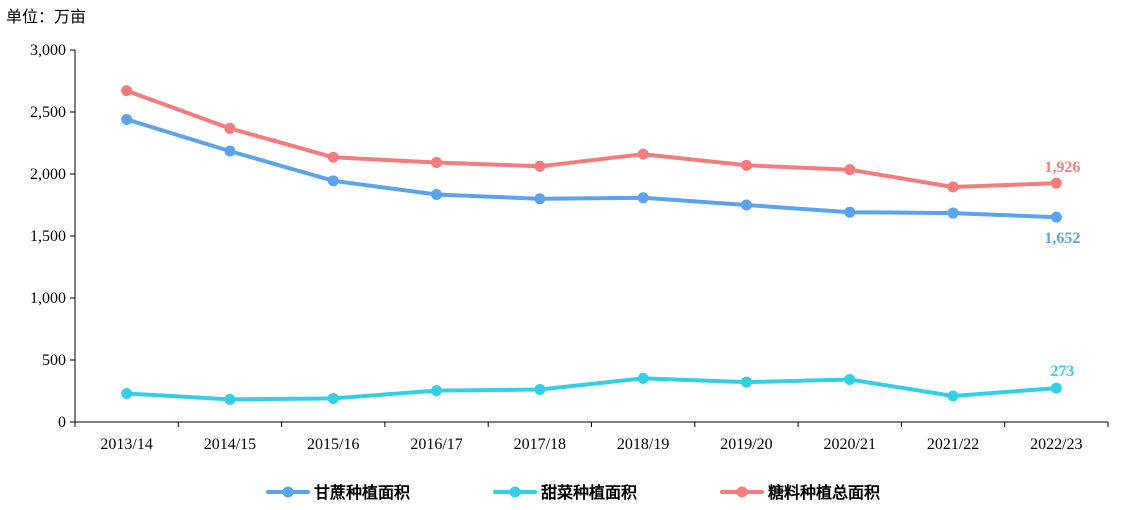  What do you see at coordinates (48, 174) in the screenshot?
I see `y-tick-label: 2,000` at bounding box center [48, 174].